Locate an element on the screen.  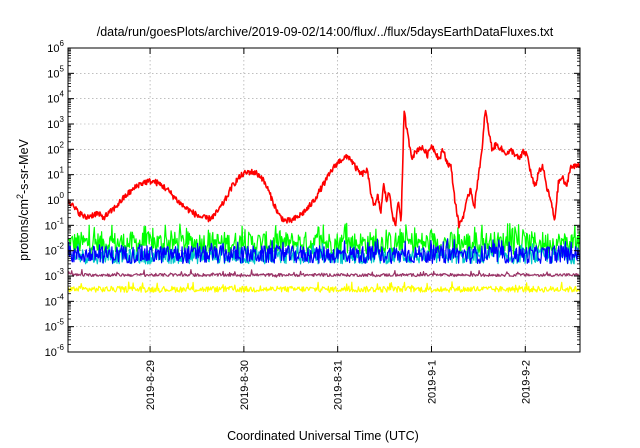
x-tick-label: 2019-8-31 is located at coordinates (339, 385).